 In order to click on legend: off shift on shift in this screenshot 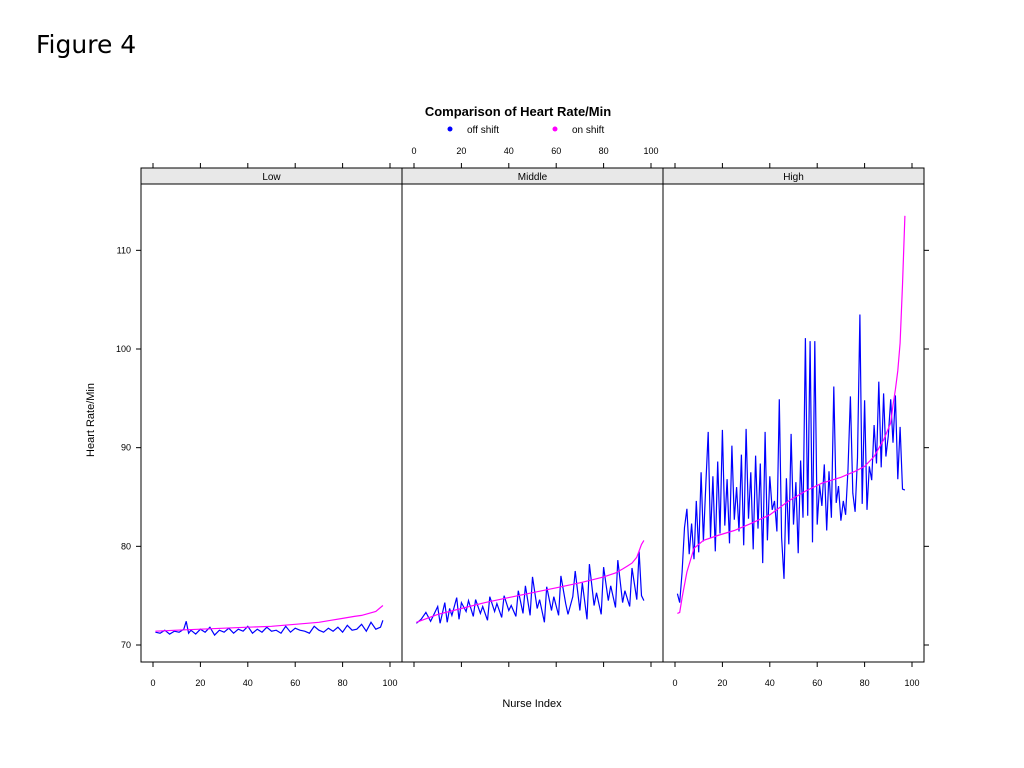, I will do `click(525, 130)`.